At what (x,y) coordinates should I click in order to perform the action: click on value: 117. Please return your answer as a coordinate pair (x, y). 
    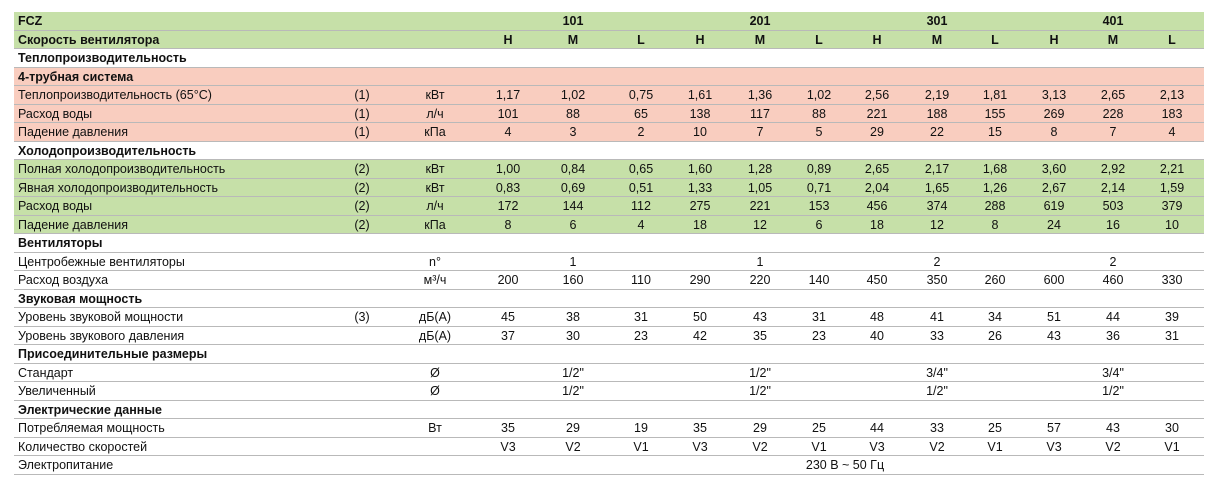
    Looking at the image, I should click on (760, 113).